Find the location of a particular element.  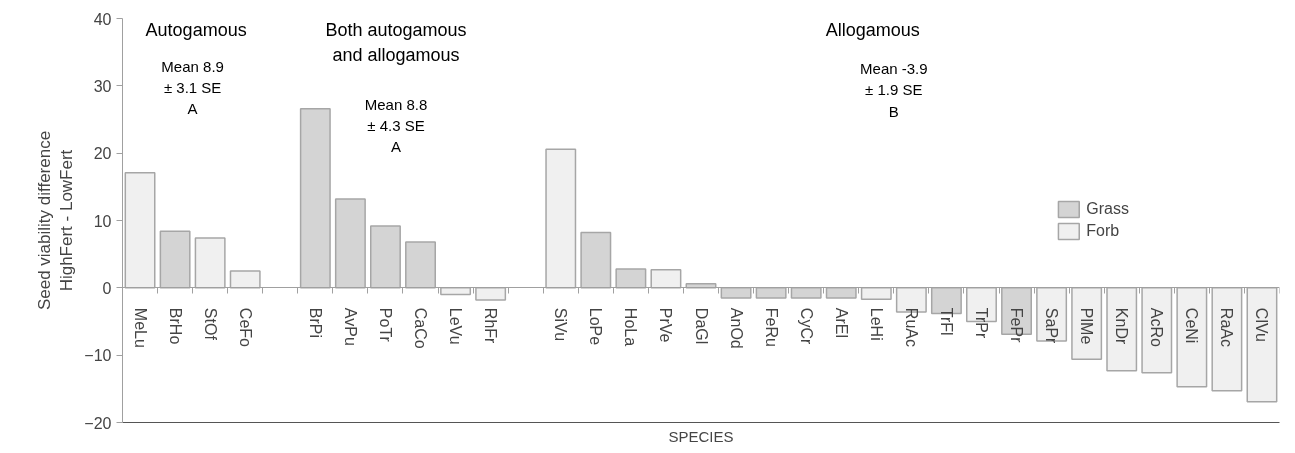

x-tick-label: SiVu is located at coordinates (561, 324).